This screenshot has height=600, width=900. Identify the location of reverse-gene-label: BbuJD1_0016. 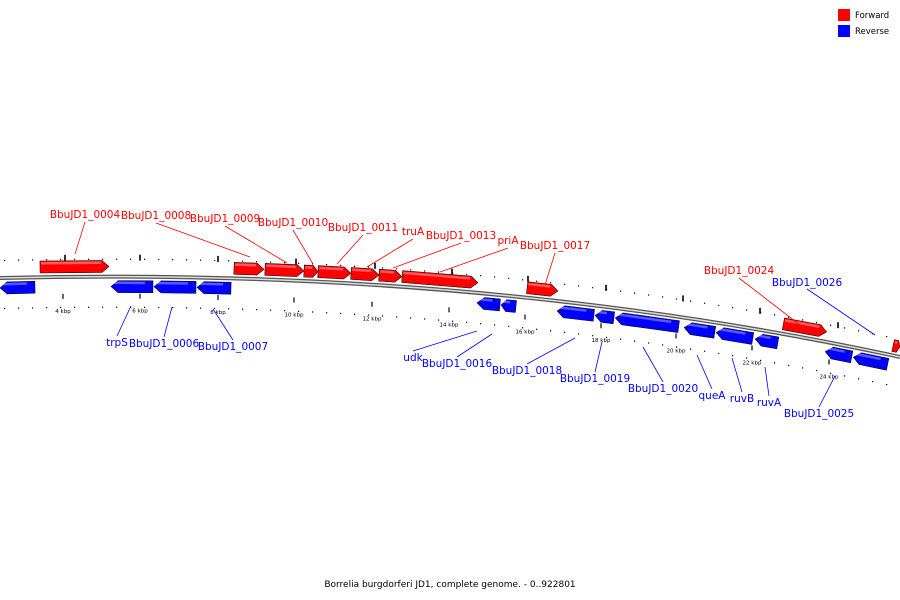
(457, 364).